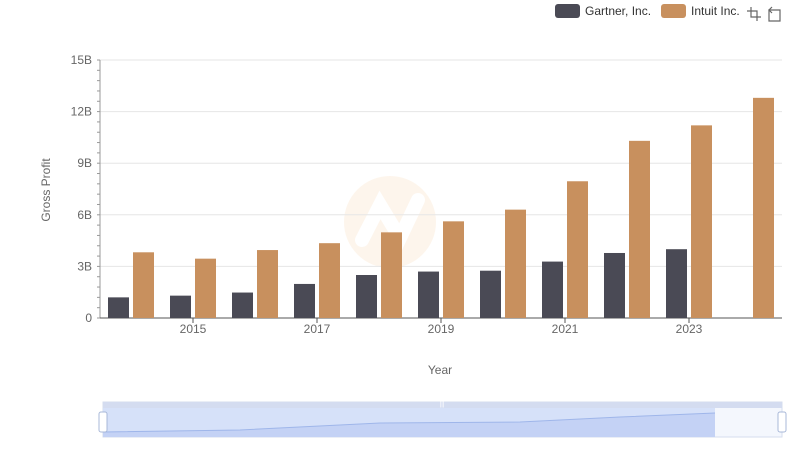 The image size is (800, 461). I want to click on y-tick-label: 3B, so click(84, 266).